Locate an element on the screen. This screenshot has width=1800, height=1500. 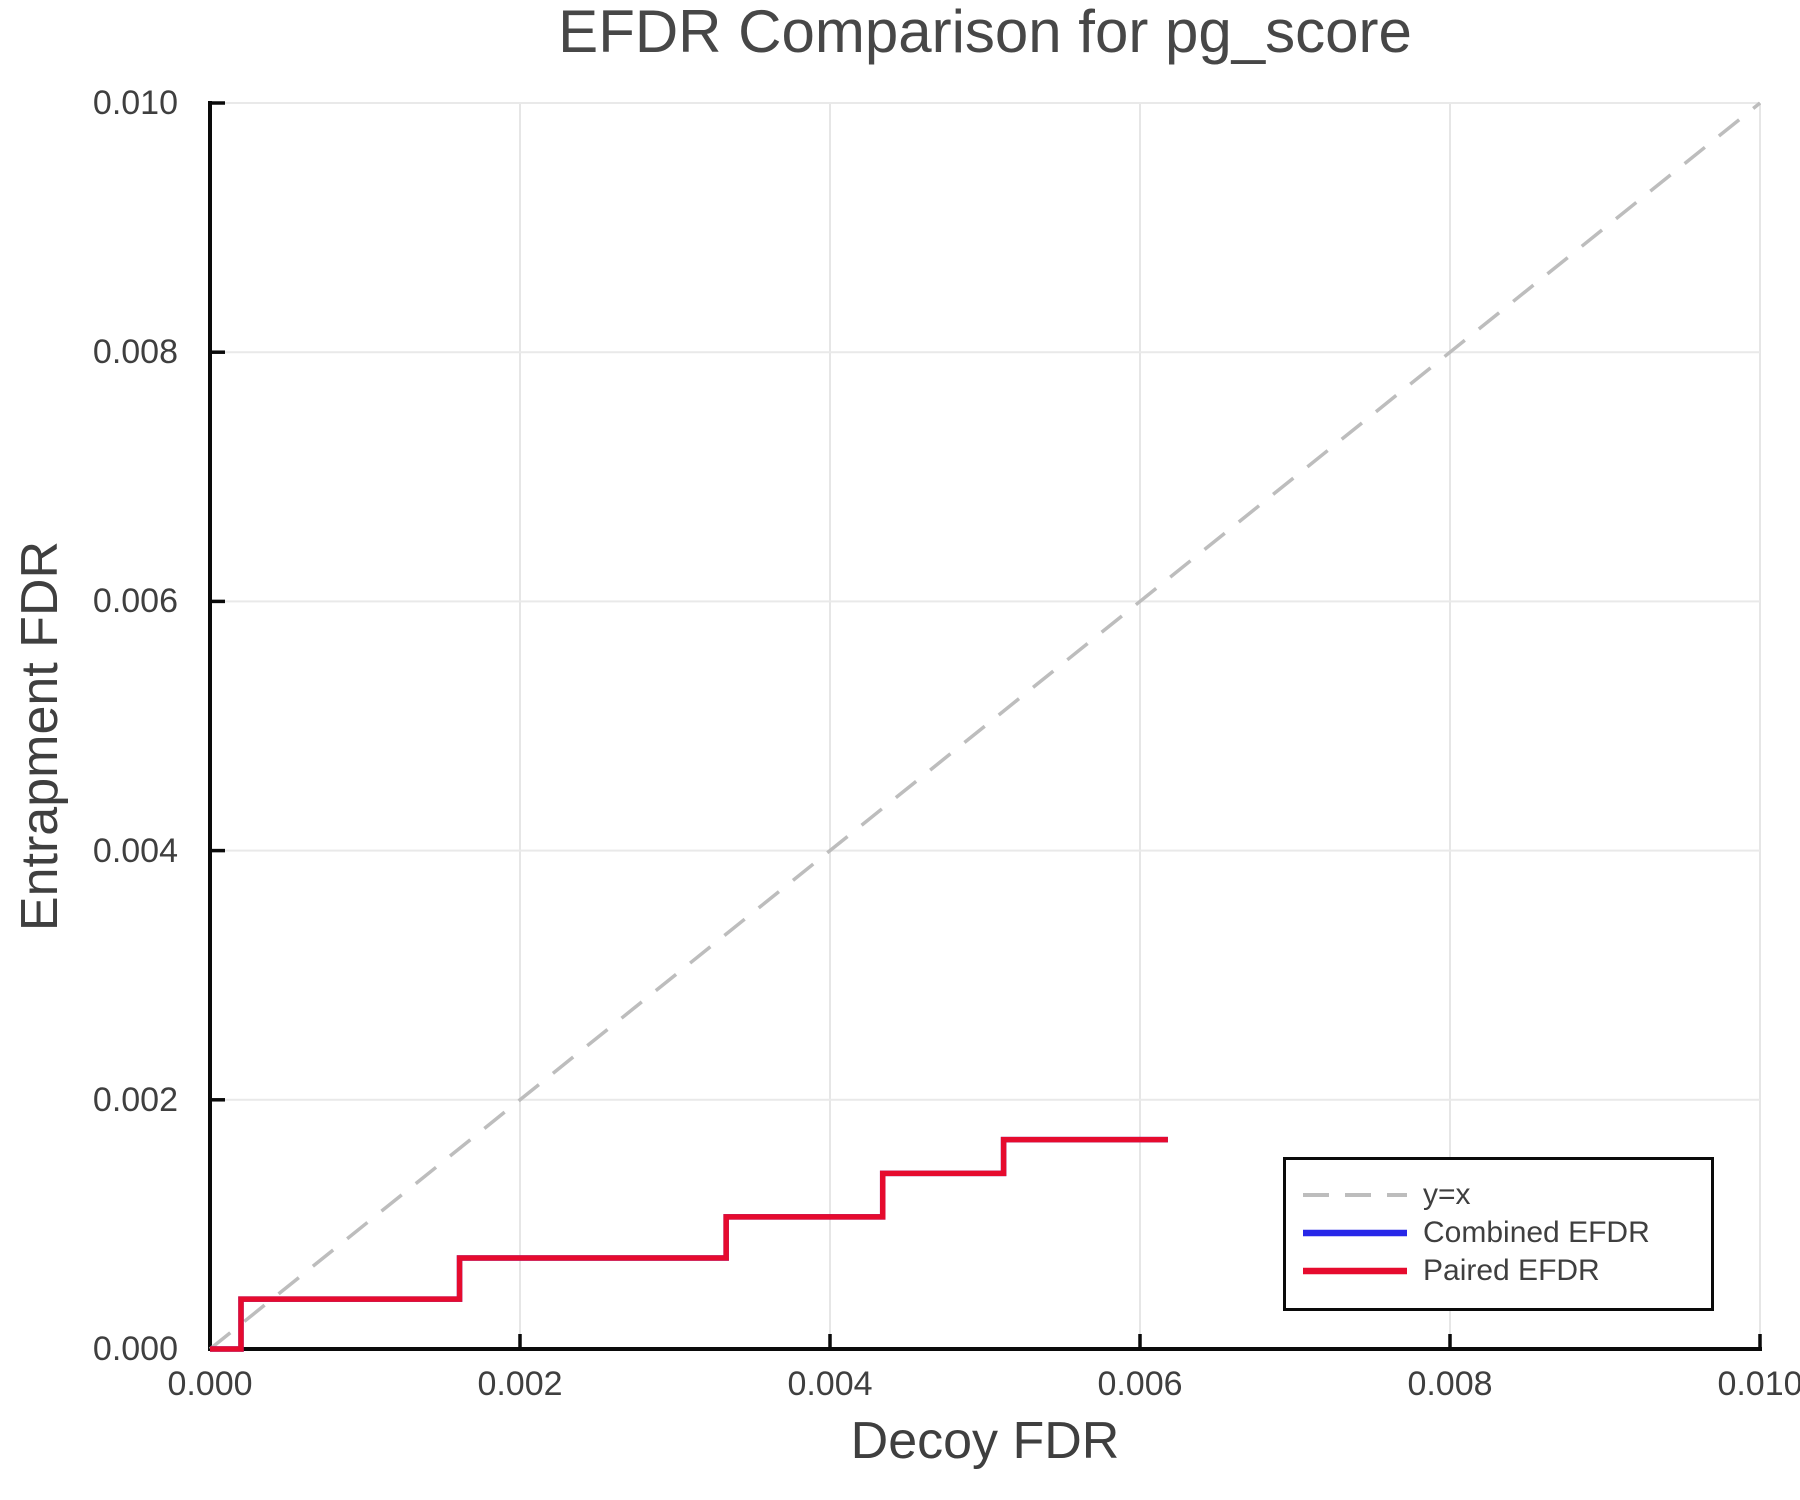
y-tick-label: 0.000 is located at coordinates (135, 1349).